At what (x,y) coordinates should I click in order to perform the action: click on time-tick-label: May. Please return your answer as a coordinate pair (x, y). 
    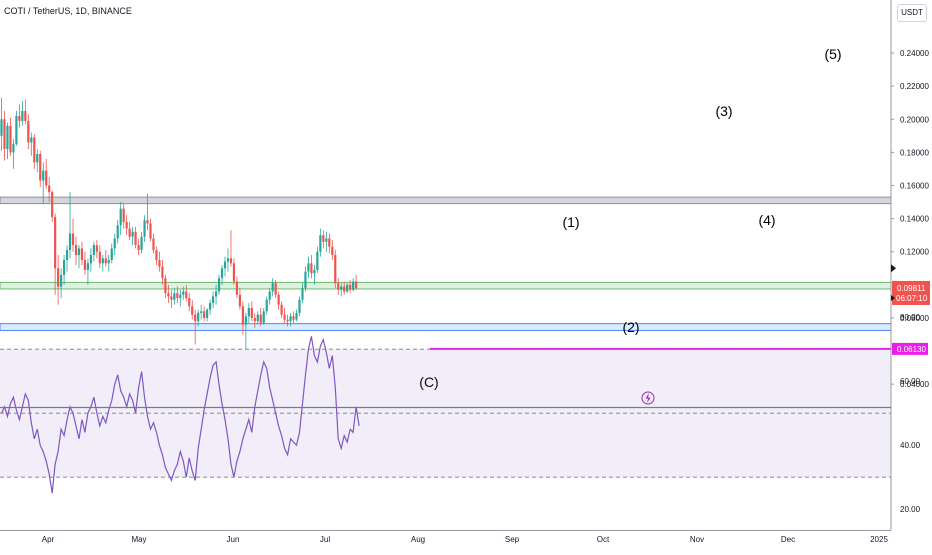
    Looking at the image, I should click on (138, 539).